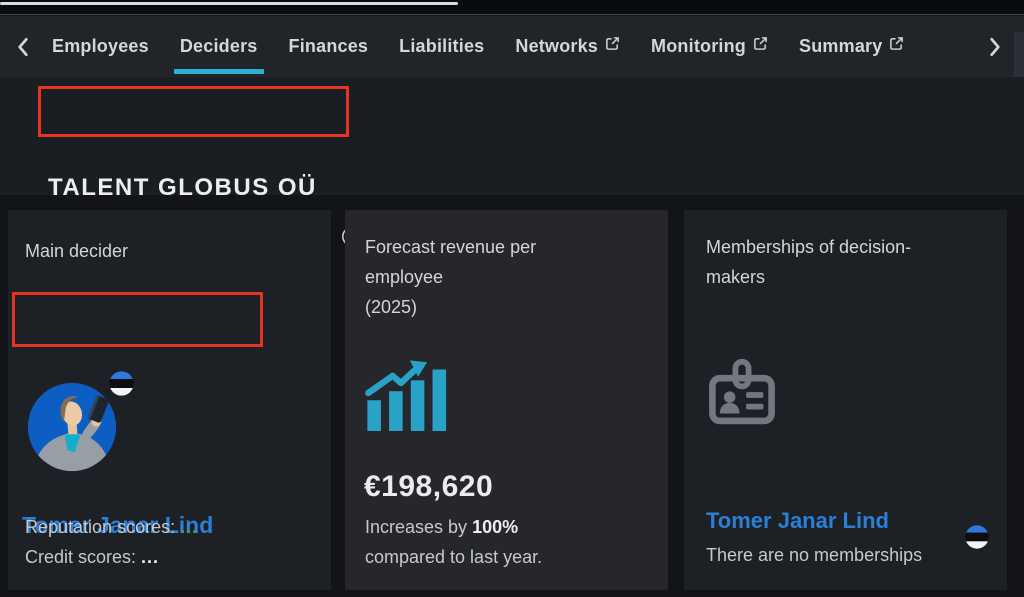 The height and width of the screenshot is (597, 1024). I want to click on credit-label: Credit scores:, so click(83, 557).